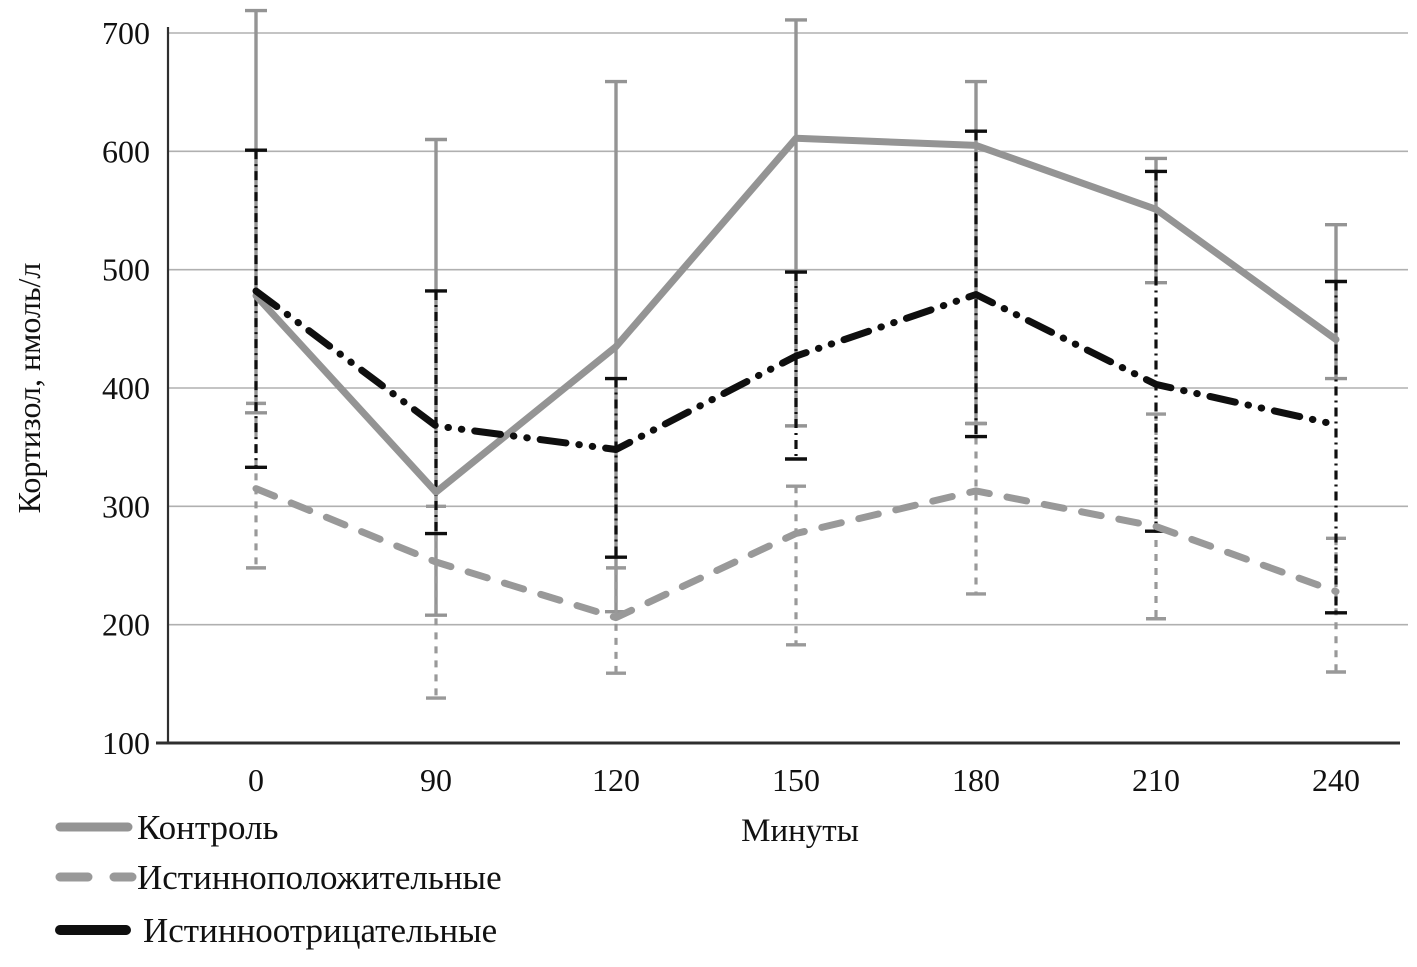 This screenshot has width=1417, height=967. Describe the element at coordinates (1156, 780) in the screenshot. I see `x-tick-label-210: 210` at that location.